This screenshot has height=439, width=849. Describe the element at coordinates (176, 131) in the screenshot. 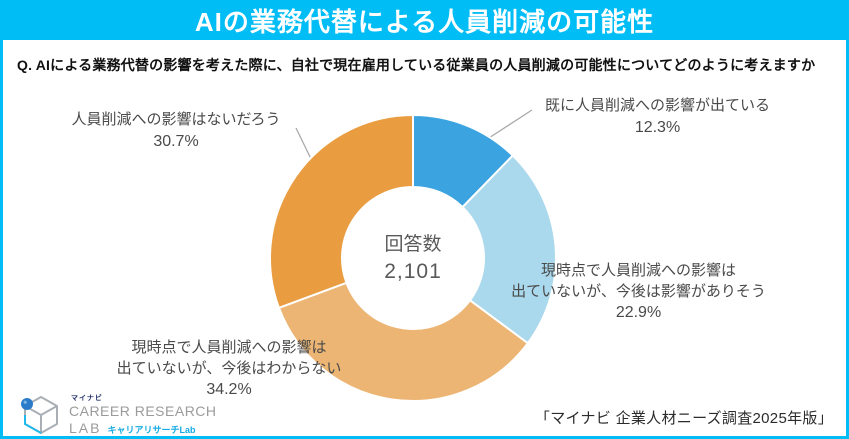

I see `callout-no-impact: 人員削減への影響はないだろう 30.7%` at that location.